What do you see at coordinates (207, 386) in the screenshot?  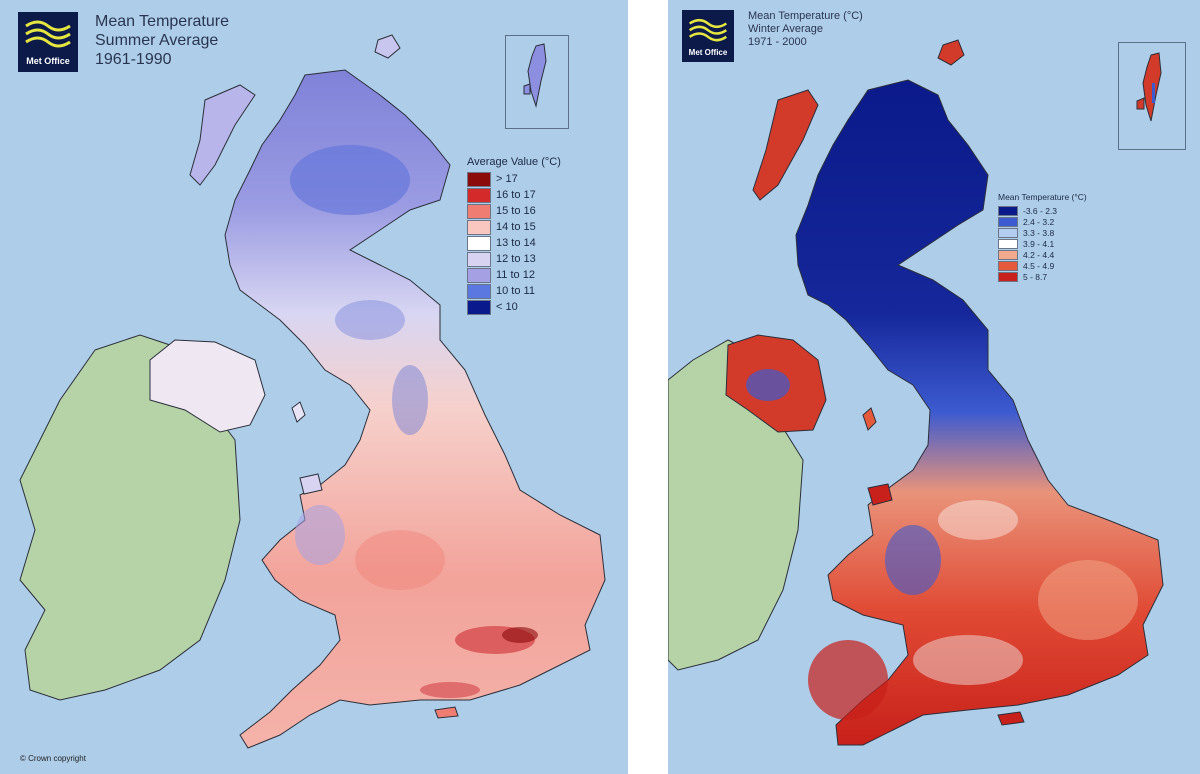 I see `northern-ireland` at bounding box center [207, 386].